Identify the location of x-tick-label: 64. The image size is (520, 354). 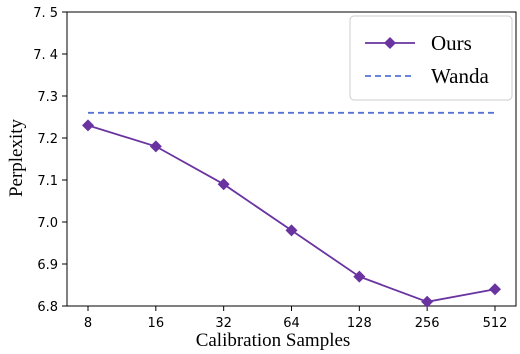
(291, 323).